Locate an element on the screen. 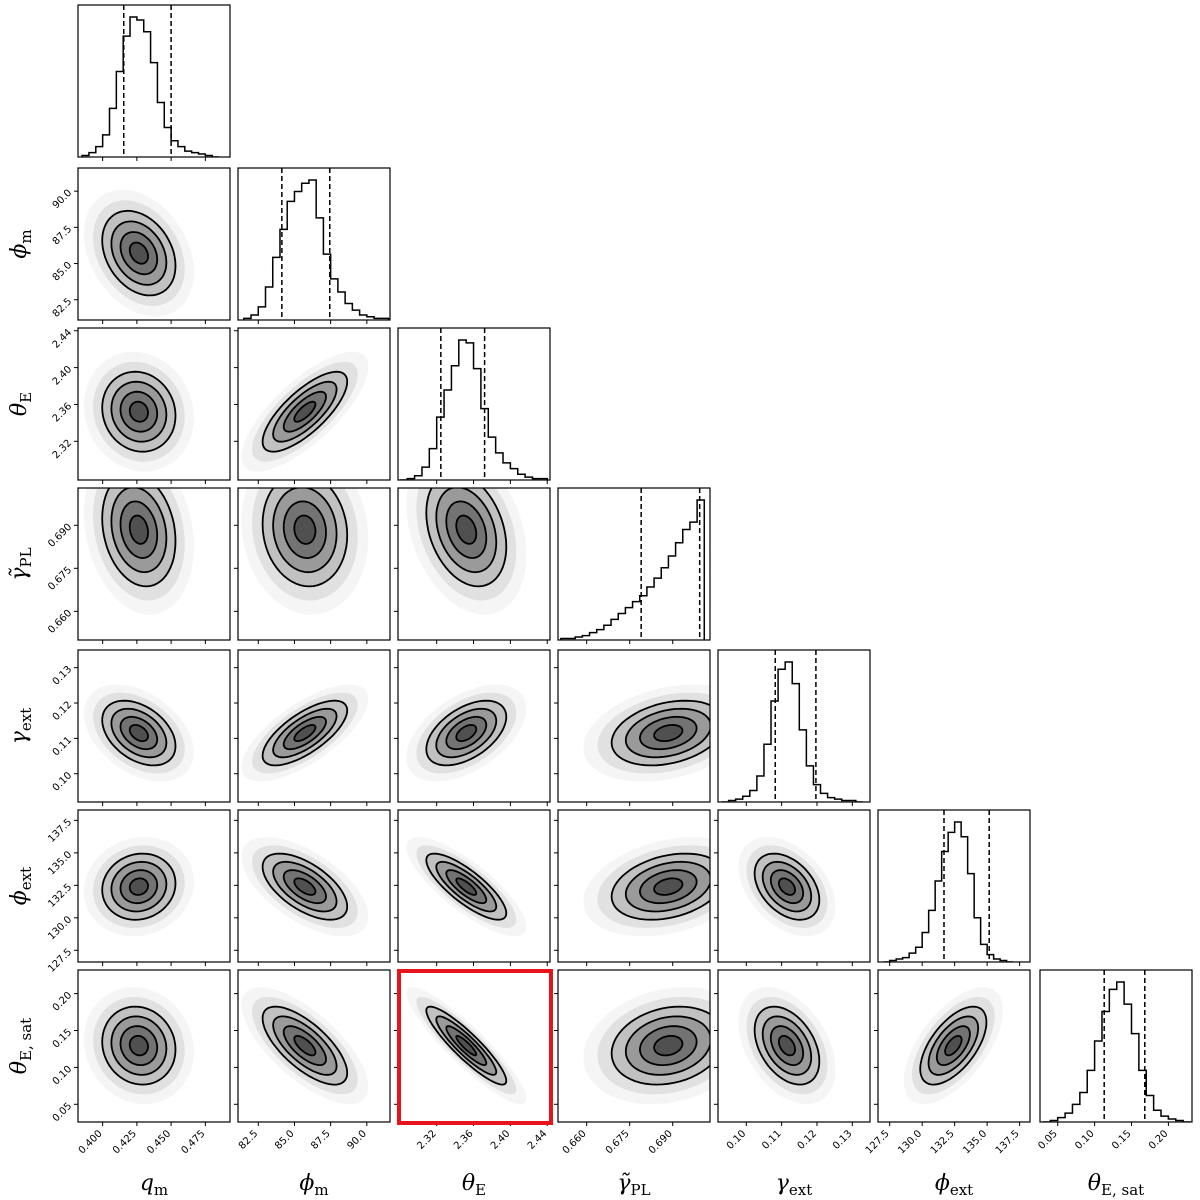 This screenshot has width=1200, height=1200. axis-label: γ̃PL is located at coordinates (21, 563).